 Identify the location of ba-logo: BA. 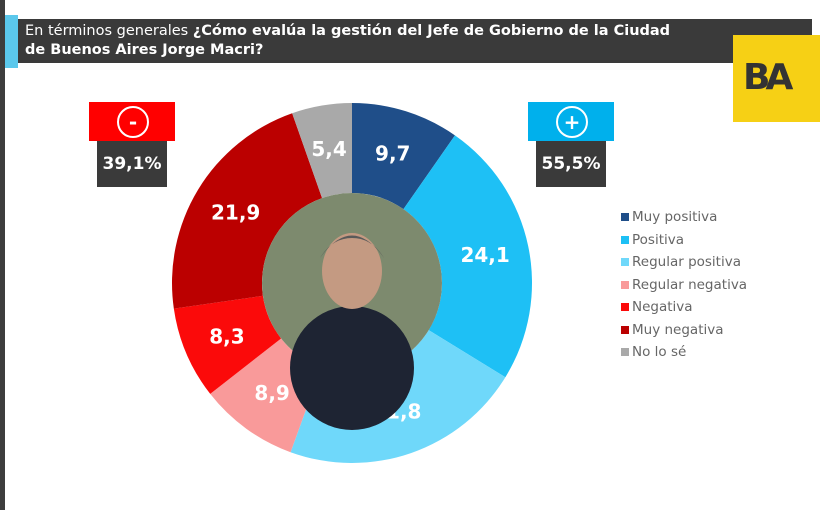
(776, 78).